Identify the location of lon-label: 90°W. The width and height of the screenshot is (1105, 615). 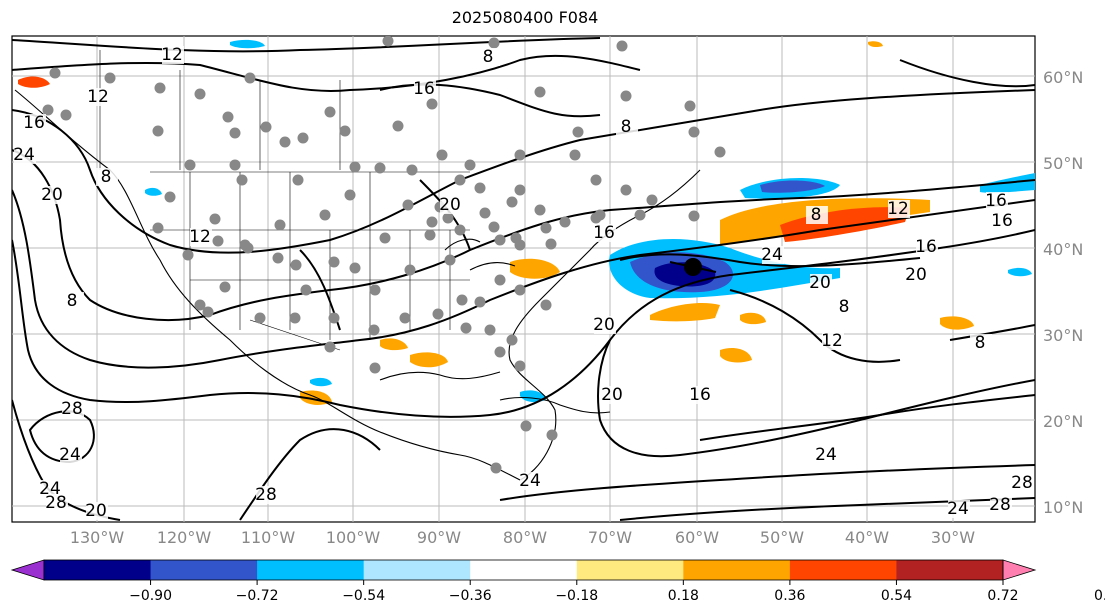
(439, 537).